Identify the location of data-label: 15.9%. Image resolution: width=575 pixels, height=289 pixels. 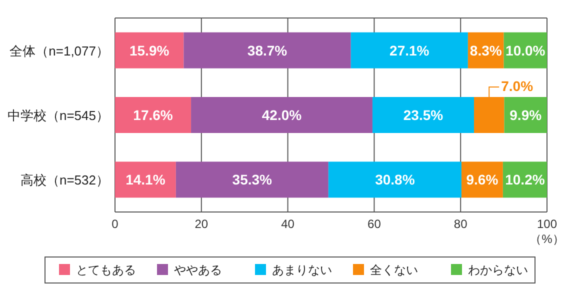
(149, 50).